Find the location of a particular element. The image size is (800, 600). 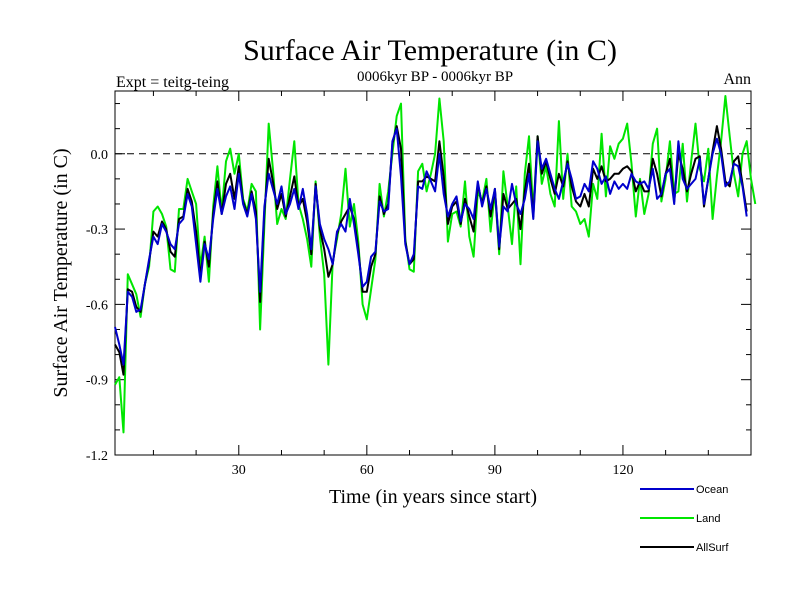

y-axis-label: Surface Air Temperature (in C) is located at coordinates (61, 272).